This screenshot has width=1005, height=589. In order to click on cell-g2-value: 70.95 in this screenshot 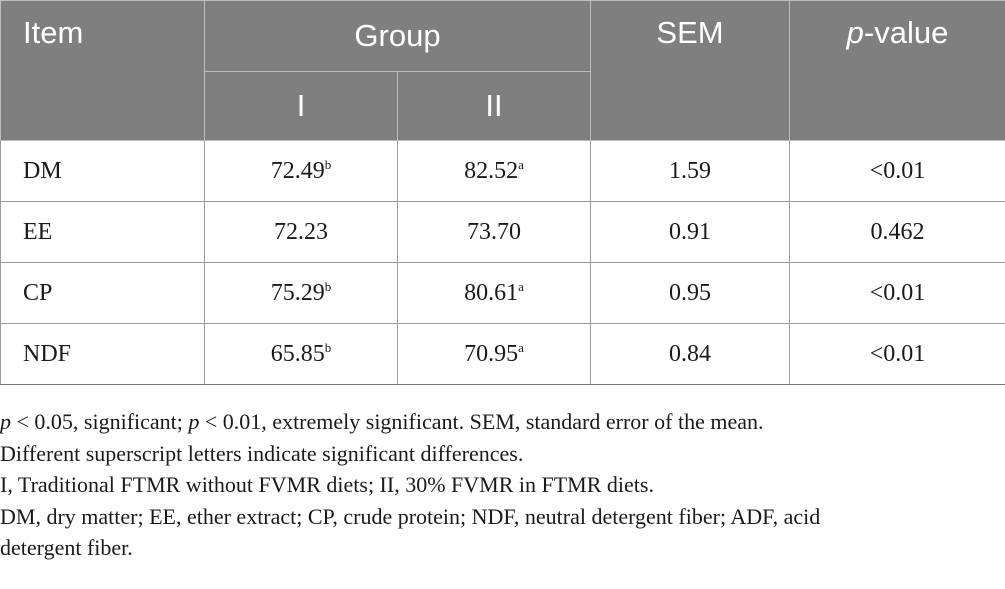, I will do `click(491, 353)`.